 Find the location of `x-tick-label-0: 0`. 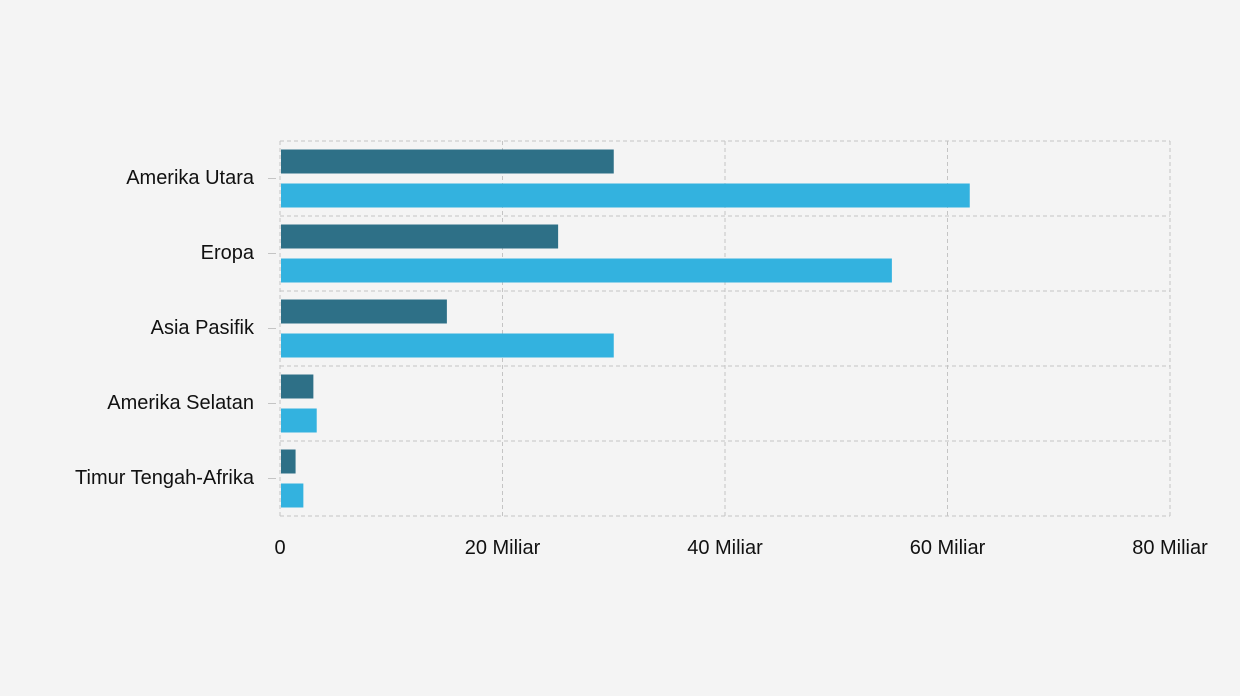

x-tick-label-0: 0 is located at coordinates (279, 548).